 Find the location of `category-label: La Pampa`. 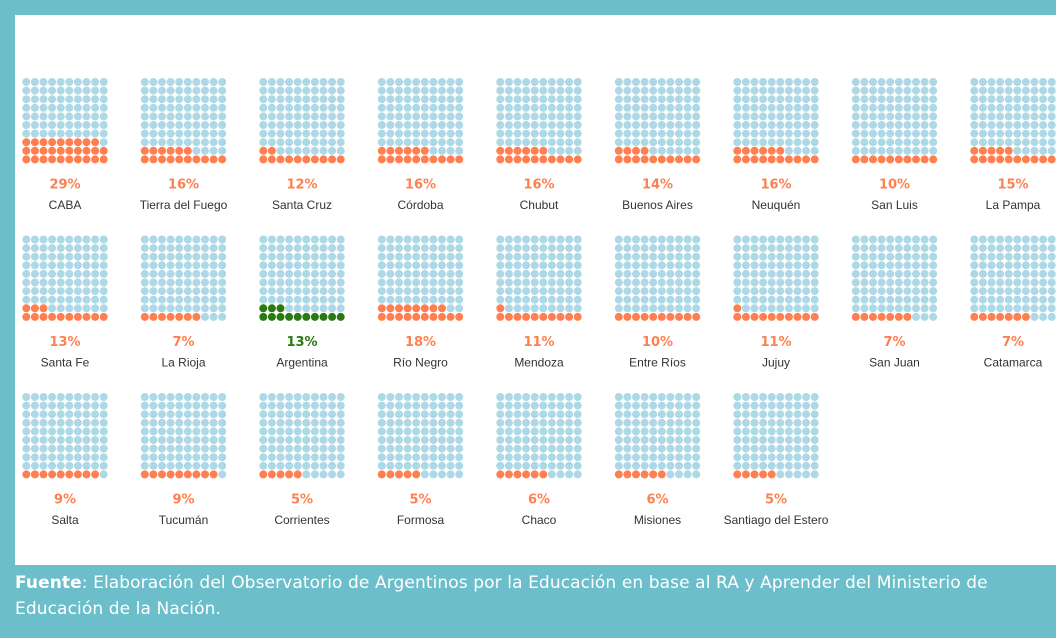

category-label: La Pampa is located at coordinates (1013, 205).